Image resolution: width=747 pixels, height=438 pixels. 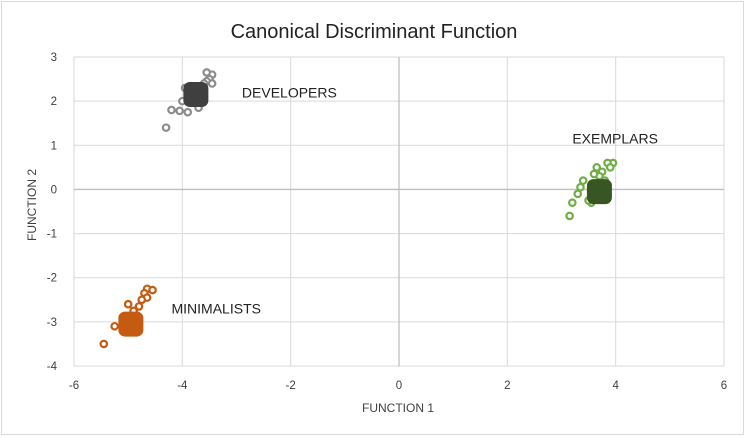 What do you see at coordinates (52, 323) in the screenshot?
I see `y-tick-label: -3` at bounding box center [52, 323].